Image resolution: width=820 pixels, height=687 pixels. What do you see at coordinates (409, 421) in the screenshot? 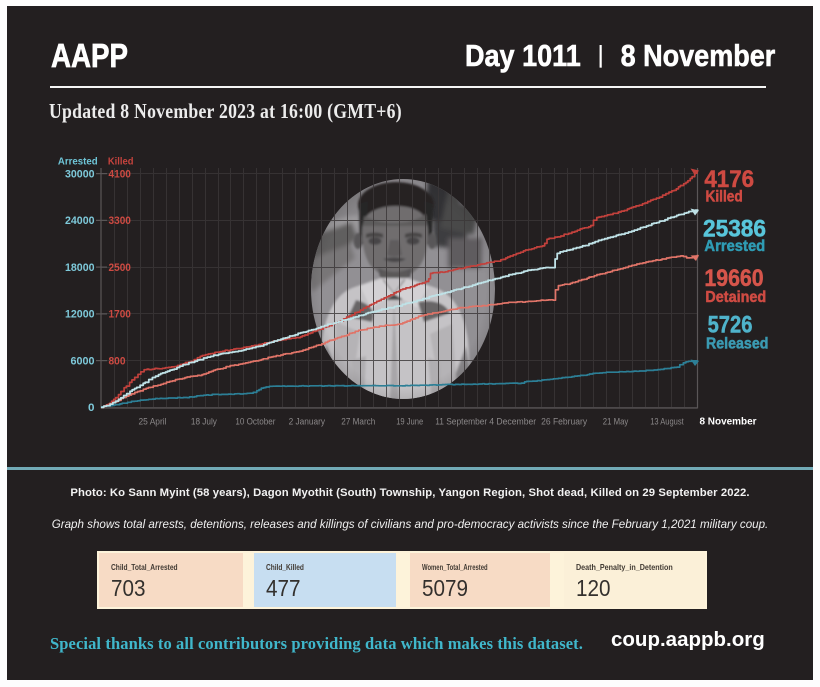
I see `svg-text: 19 June` at bounding box center [409, 421].